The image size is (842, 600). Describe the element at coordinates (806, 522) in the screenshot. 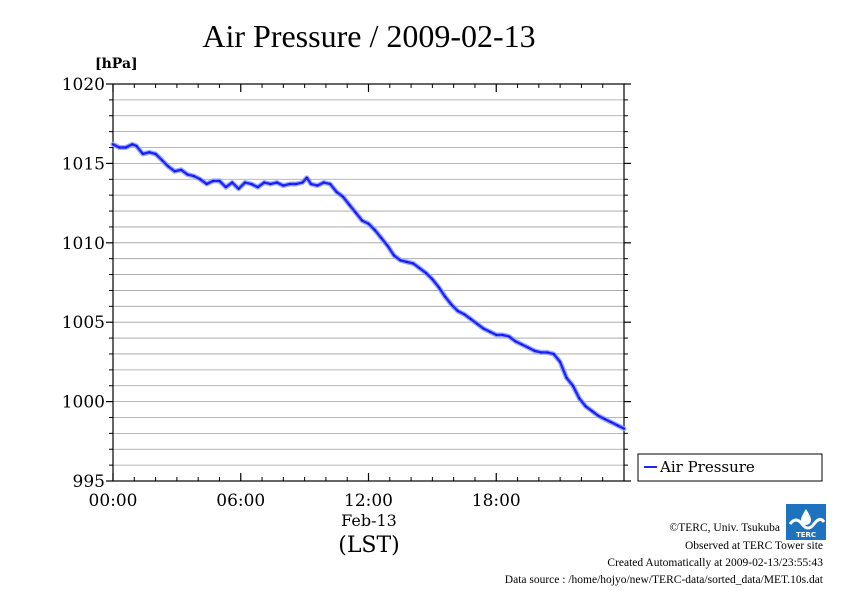

I see `terc-logo-icon: TERC` at that location.